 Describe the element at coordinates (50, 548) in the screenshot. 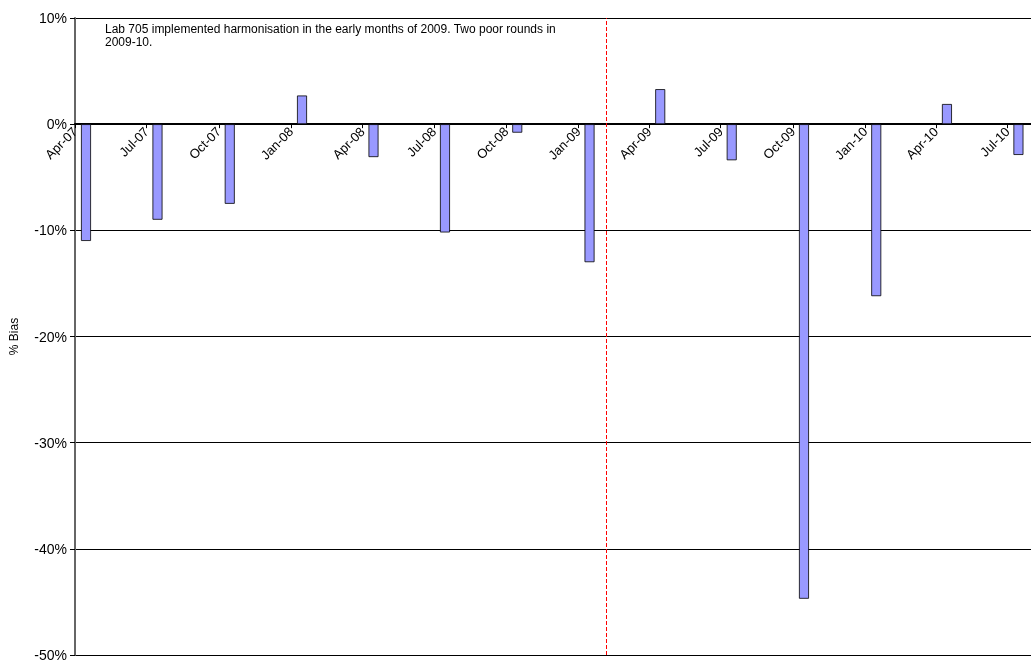

I see `y-tick-label: -40%` at that location.